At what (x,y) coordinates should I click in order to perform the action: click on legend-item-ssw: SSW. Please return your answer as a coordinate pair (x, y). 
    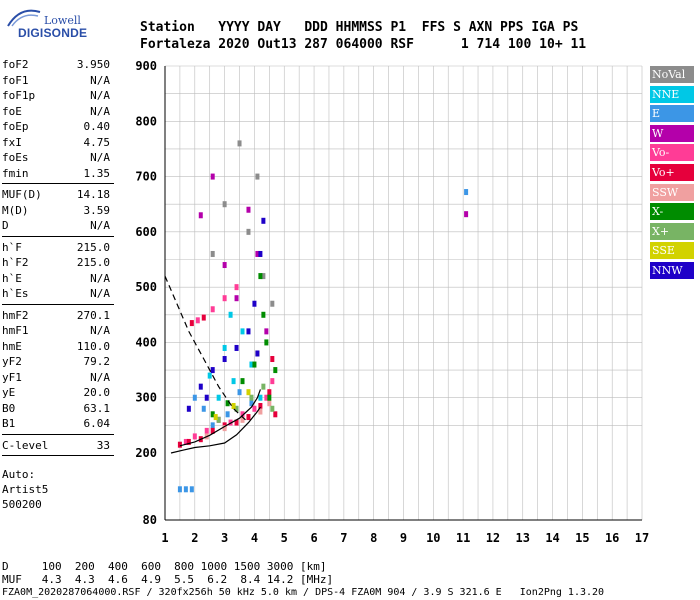
    Looking at the image, I should click on (672, 192).